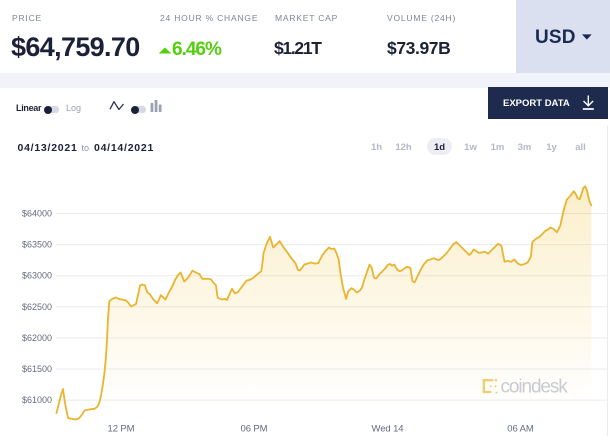 The height and width of the screenshot is (443, 610). What do you see at coordinates (388, 429) in the screenshot?
I see `svg-text: Wed 14` at bounding box center [388, 429].